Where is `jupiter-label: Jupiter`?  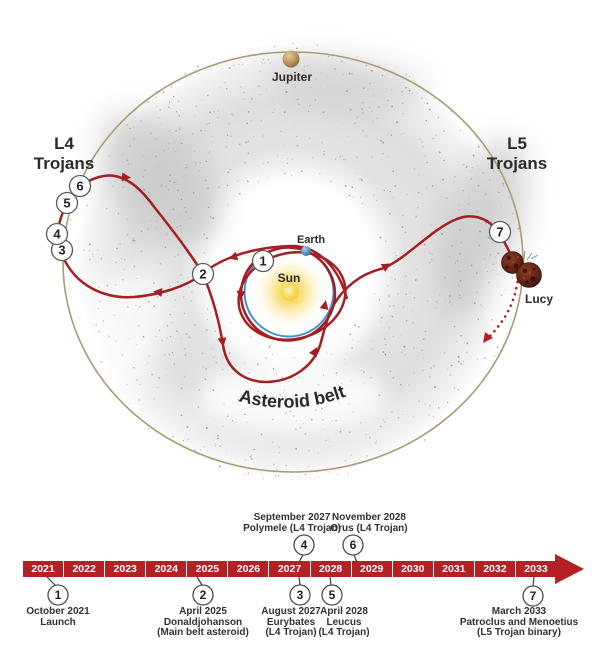 jupiter-label: Jupiter is located at coordinates (292, 77).